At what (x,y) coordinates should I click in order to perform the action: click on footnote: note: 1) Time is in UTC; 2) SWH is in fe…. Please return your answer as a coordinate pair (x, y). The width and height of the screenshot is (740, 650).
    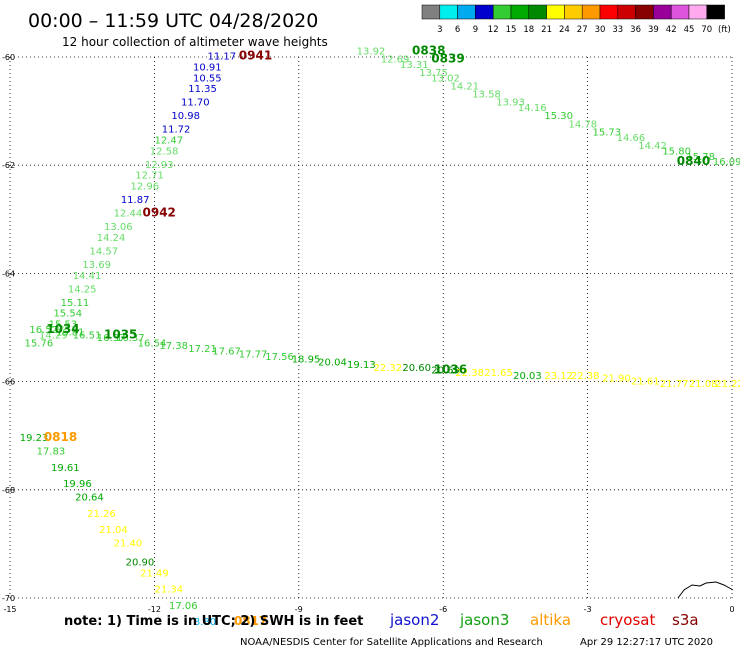
    Looking at the image, I should click on (213, 621).